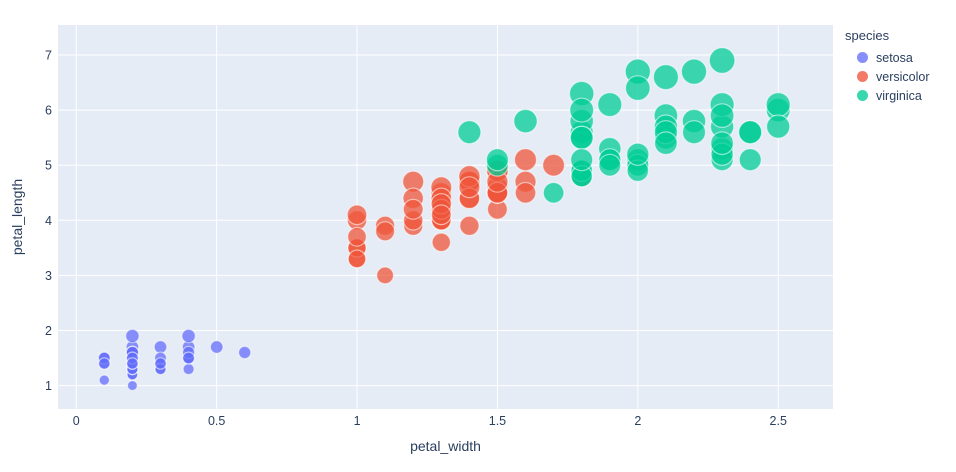 This screenshot has height=472, width=956. Describe the element at coordinates (497, 421) in the screenshot. I see `x-tick-label: 1.5` at that location.